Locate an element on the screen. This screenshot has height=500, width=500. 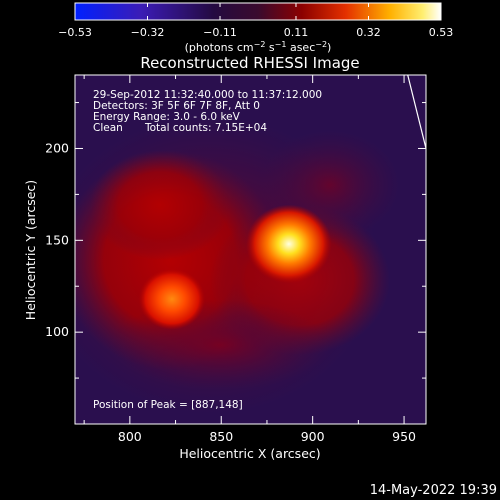
solar-limb-line is located at coordinates (416, 114).